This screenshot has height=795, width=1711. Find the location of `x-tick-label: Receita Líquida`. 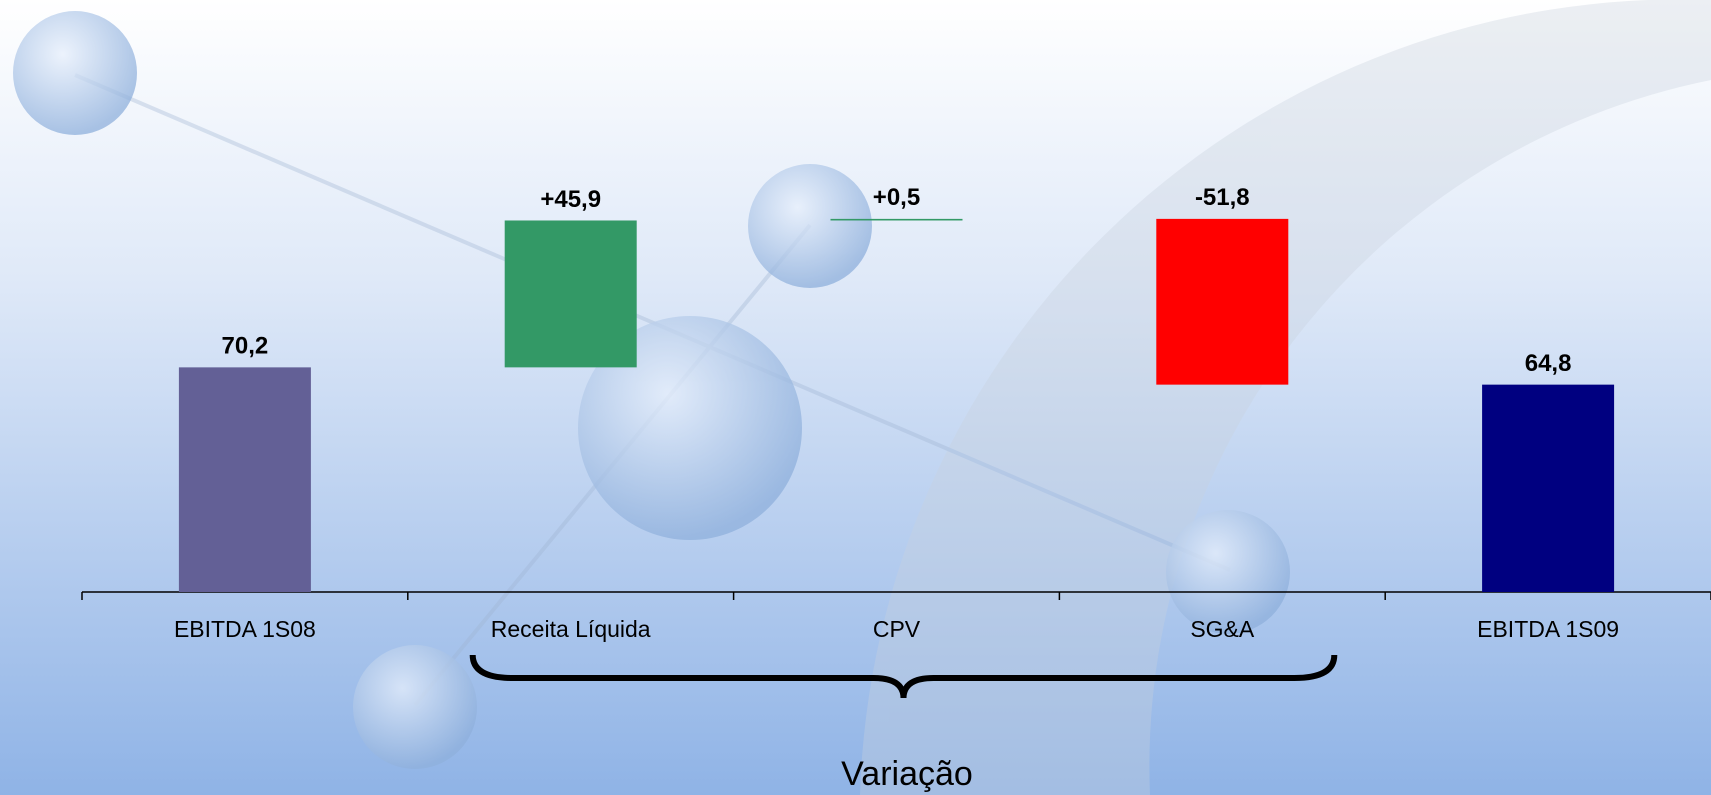

x-tick-label: Receita Líquida is located at coordinates (571, 629).